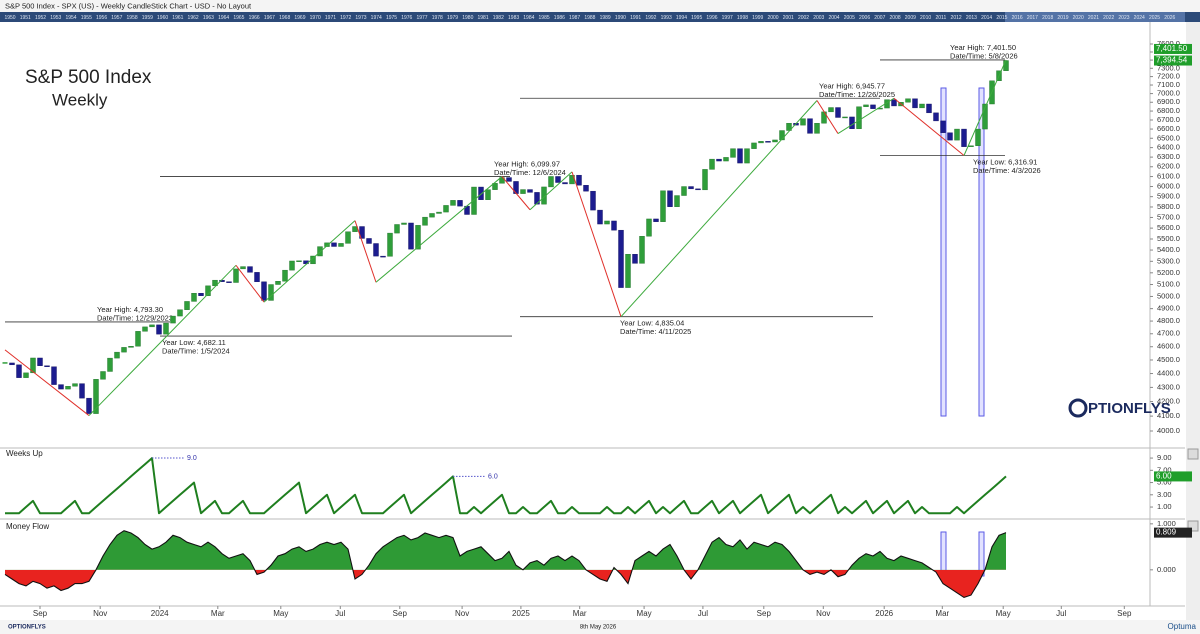  I want to click on y-tick-label: 6600.0, so click(1168, 128).